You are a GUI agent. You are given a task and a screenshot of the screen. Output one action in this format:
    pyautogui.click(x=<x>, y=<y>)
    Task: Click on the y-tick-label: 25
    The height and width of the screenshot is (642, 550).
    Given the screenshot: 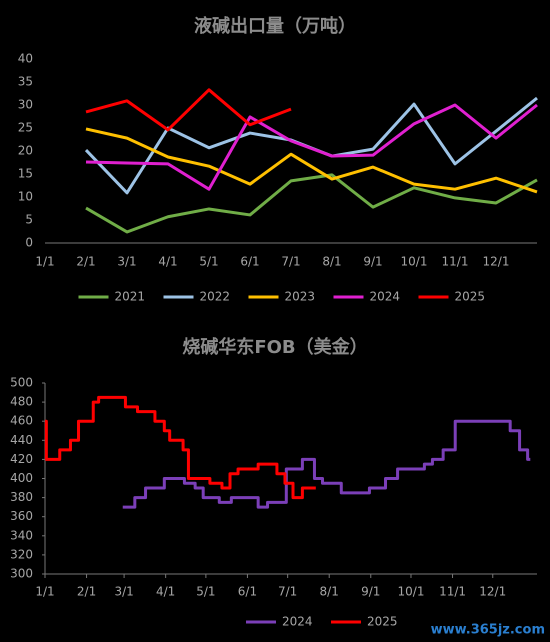 What is the action you would take?
    pyautogui.click(x=25, y=128)
    